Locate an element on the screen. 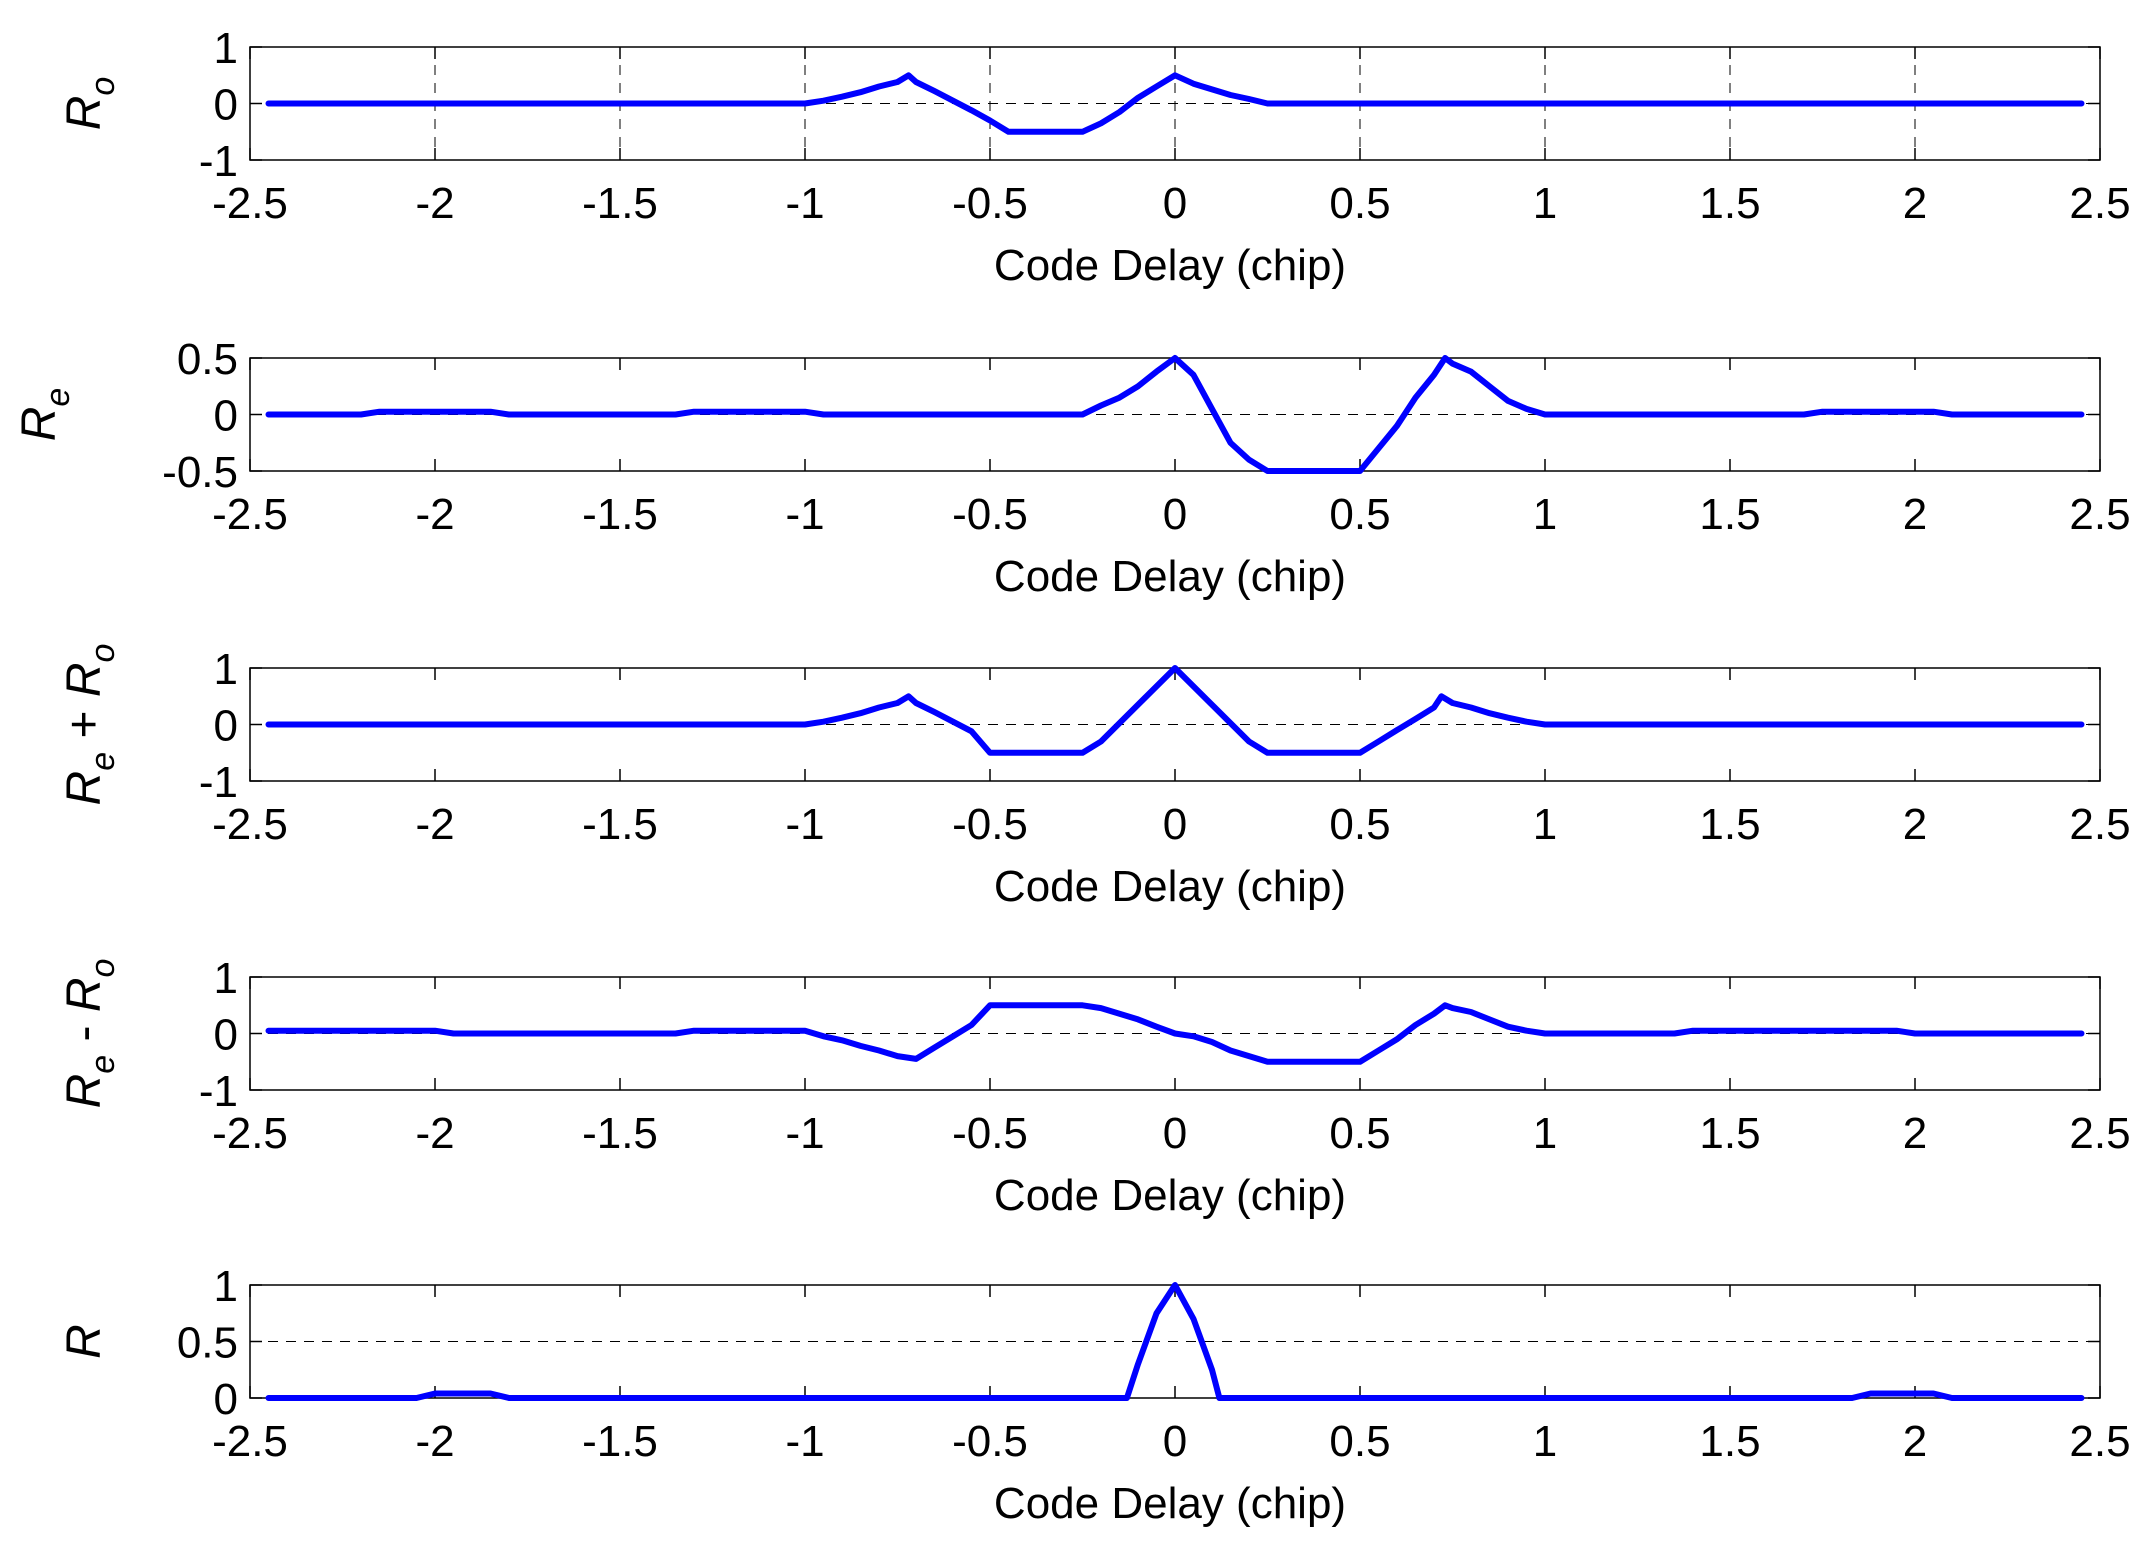 This screenshot has width=2153, height=1567. y-axis-label: Re is located at coordinates (45, 415).